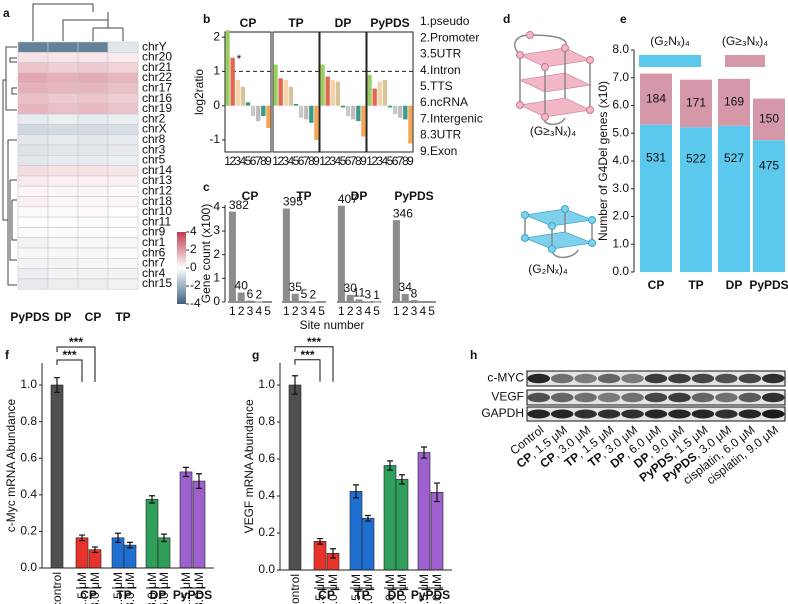  Describe the element at coordinates (445, 21) in the screenshot. I see `legend-label: 1.pseudo` at that location.